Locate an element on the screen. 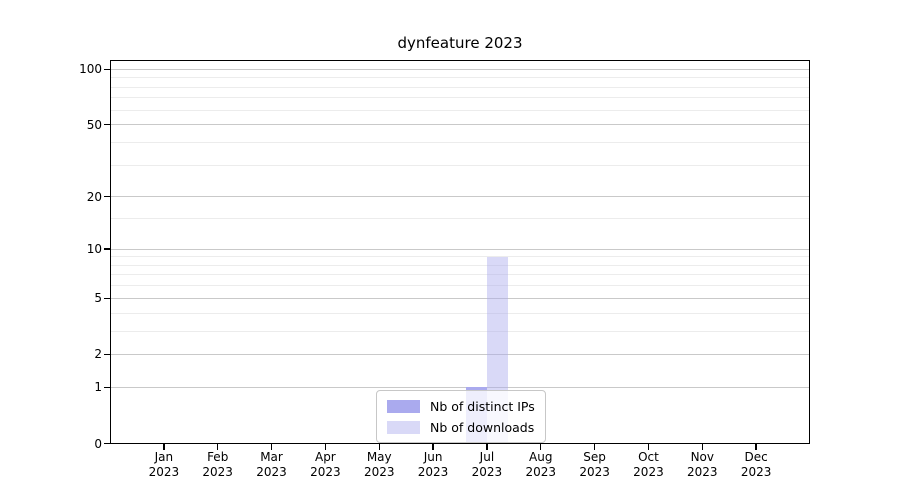 The width and height of the screenshot is (900, 500). y-tick-label: 50 is located at coordinates (94, 124).